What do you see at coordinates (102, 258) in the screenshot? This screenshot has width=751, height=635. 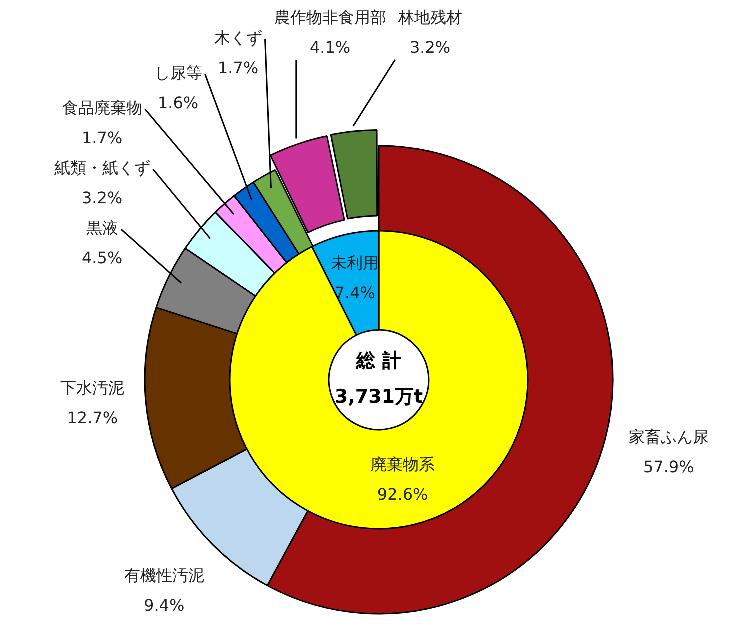 I see `data-label: 4.5%` at bounding box center [102, 258].